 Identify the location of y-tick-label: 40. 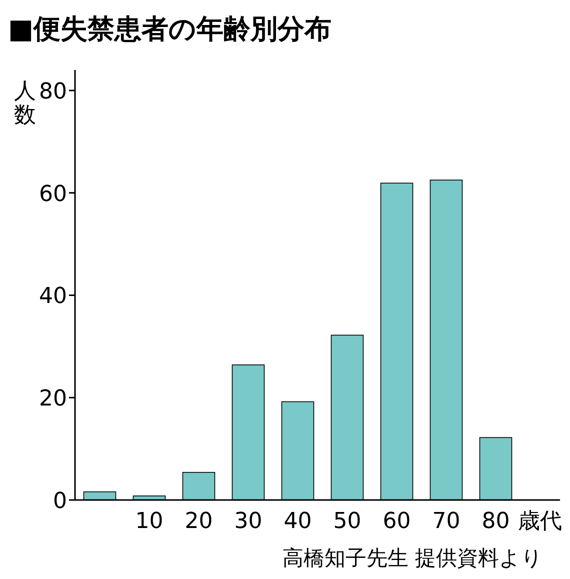
(53, 297).